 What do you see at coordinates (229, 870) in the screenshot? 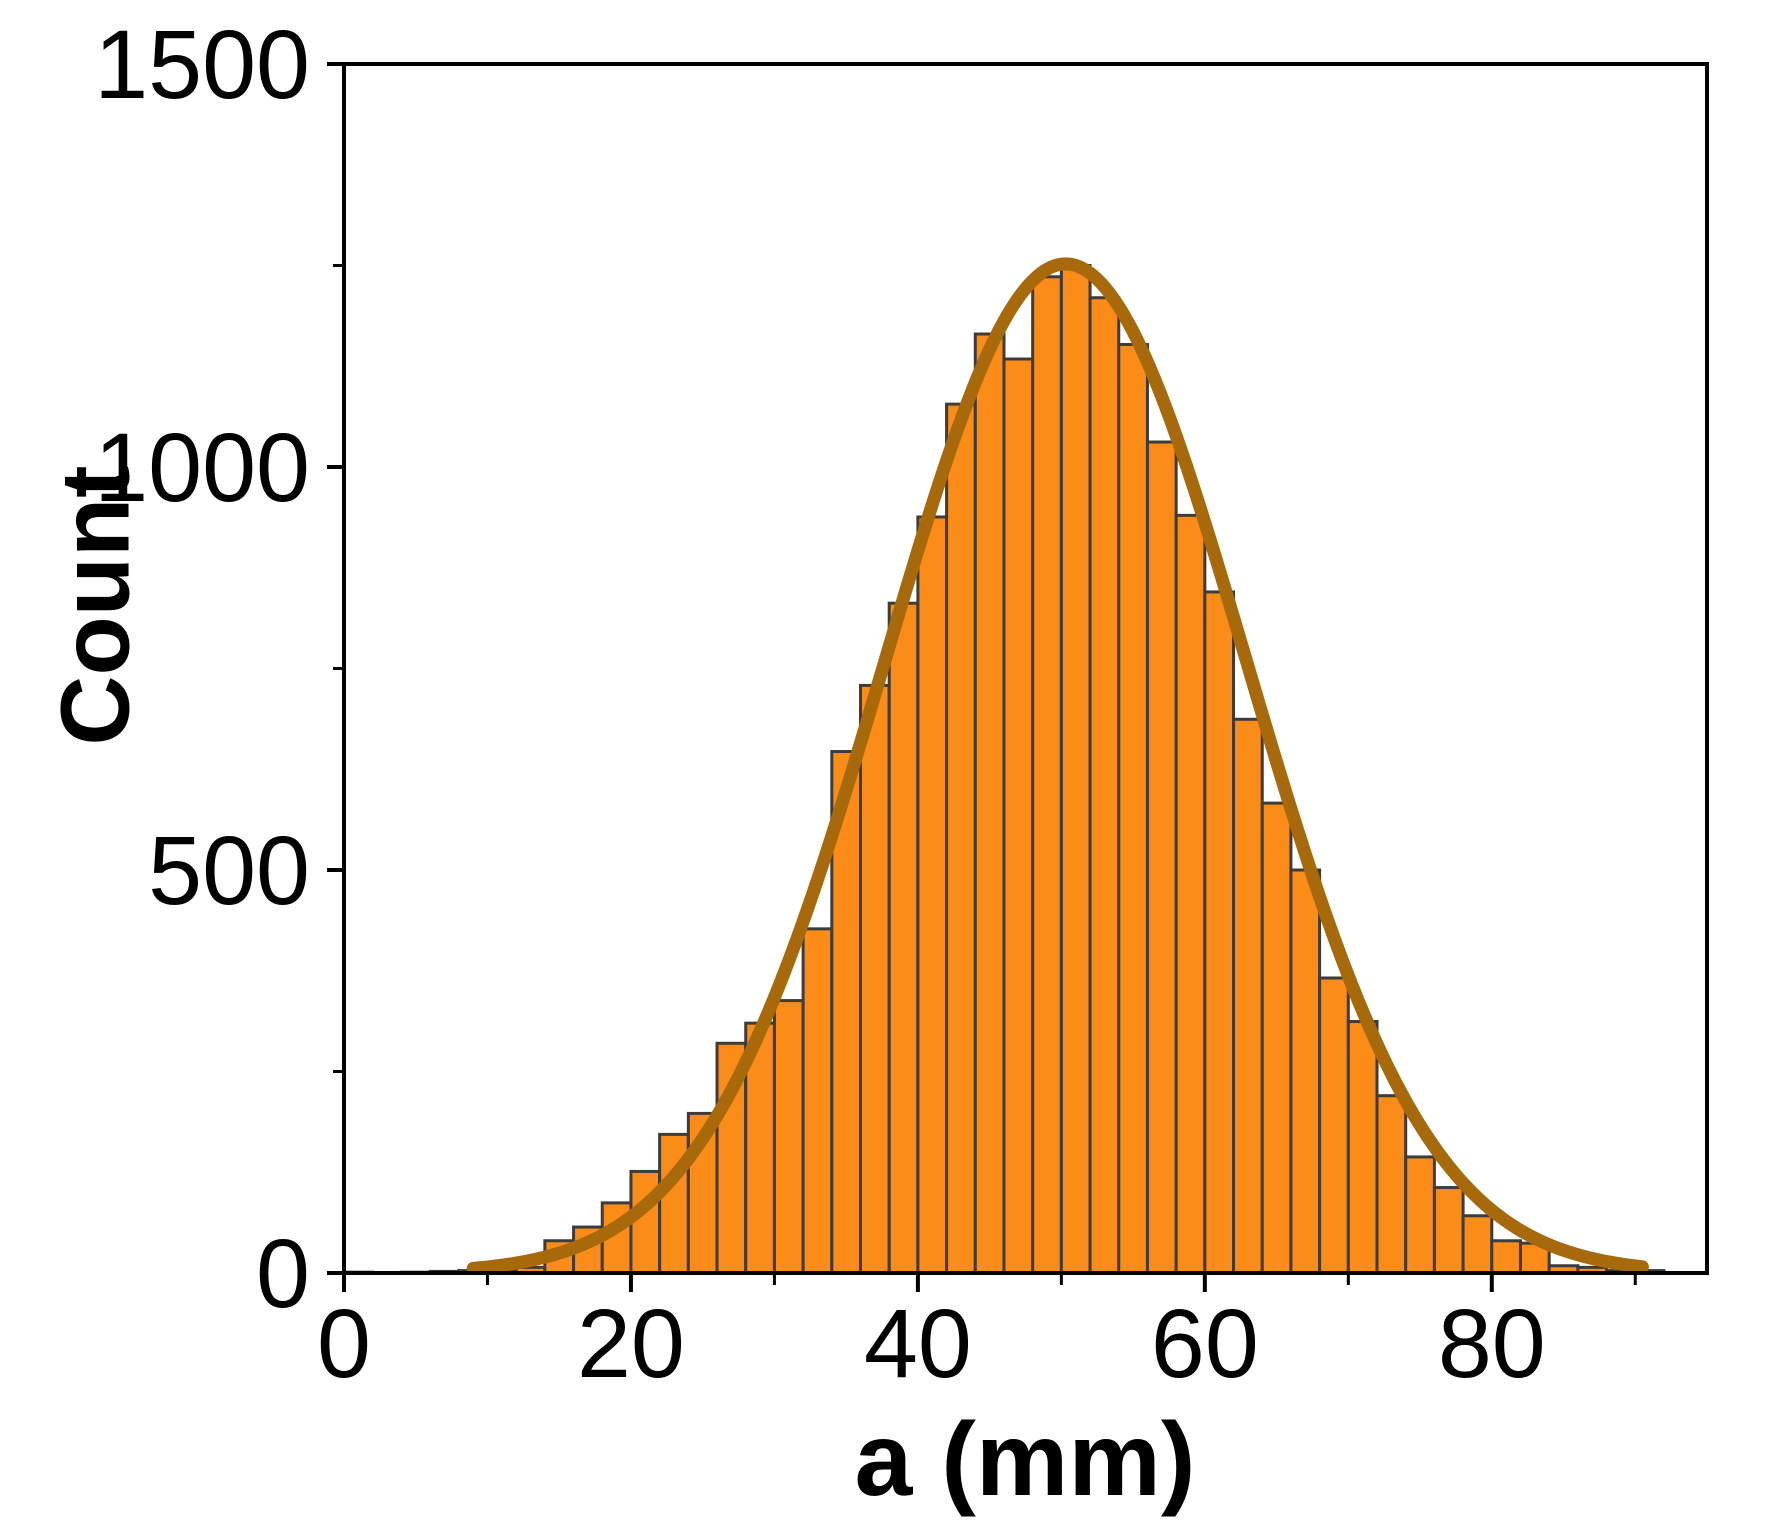
I see `y-tick-label: 500` at bounding box center [229, 870].